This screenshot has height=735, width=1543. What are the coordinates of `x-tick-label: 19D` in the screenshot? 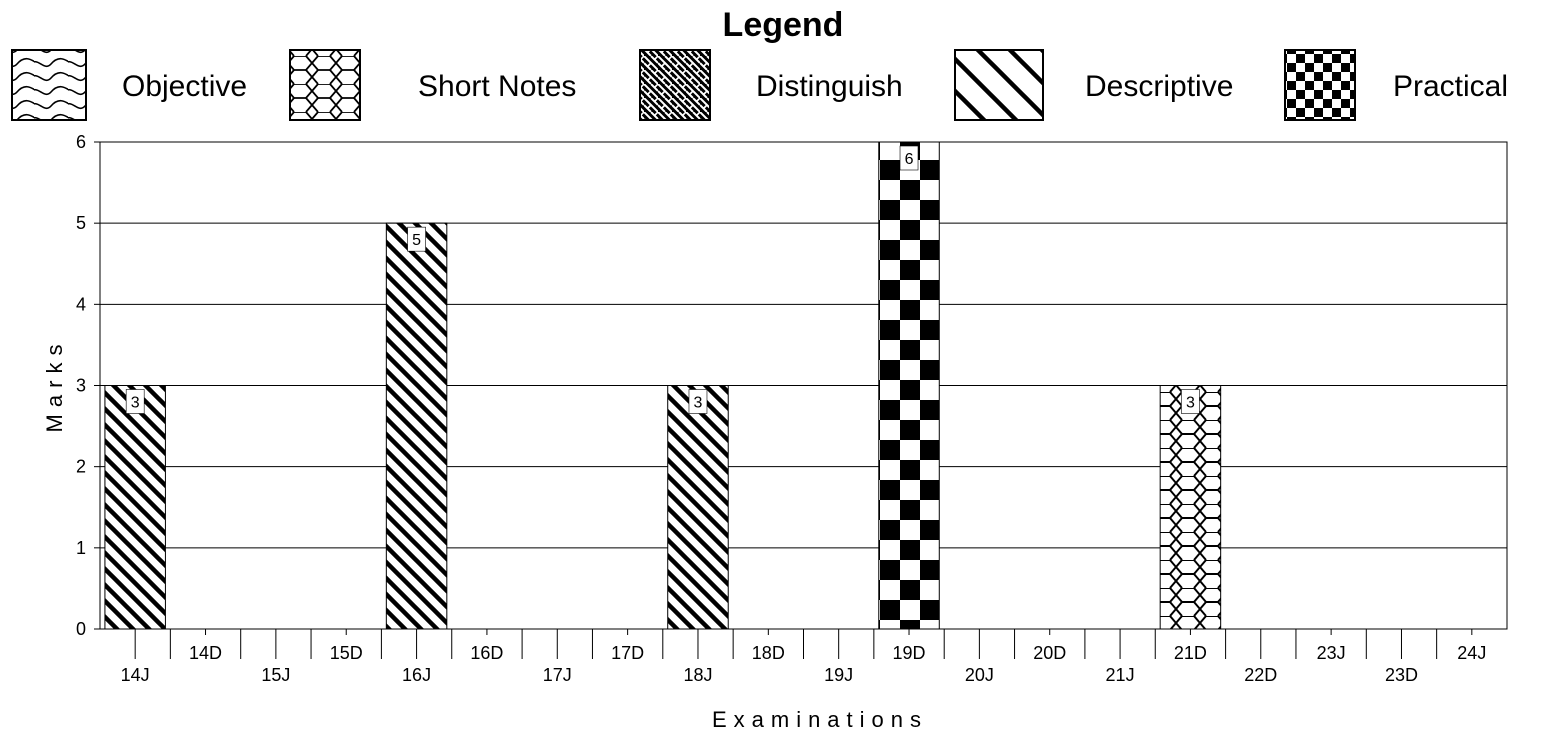 It's located at (909, 653).